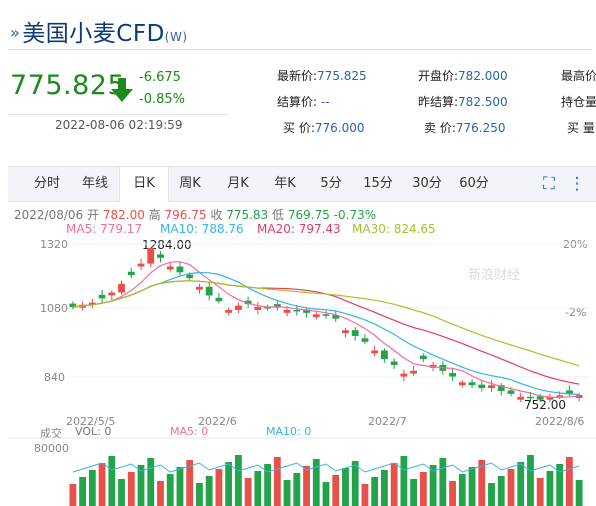  Describe the element at coordinates (465, 128) in the screenshot. I see `ask-price-field: 卖 价:776.250` at that location.